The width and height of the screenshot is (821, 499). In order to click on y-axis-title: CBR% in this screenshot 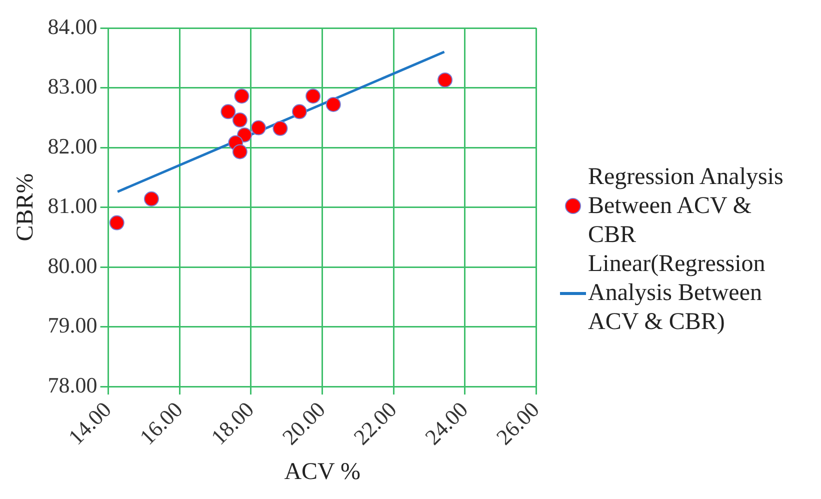, I will do `click(25, 207)`.